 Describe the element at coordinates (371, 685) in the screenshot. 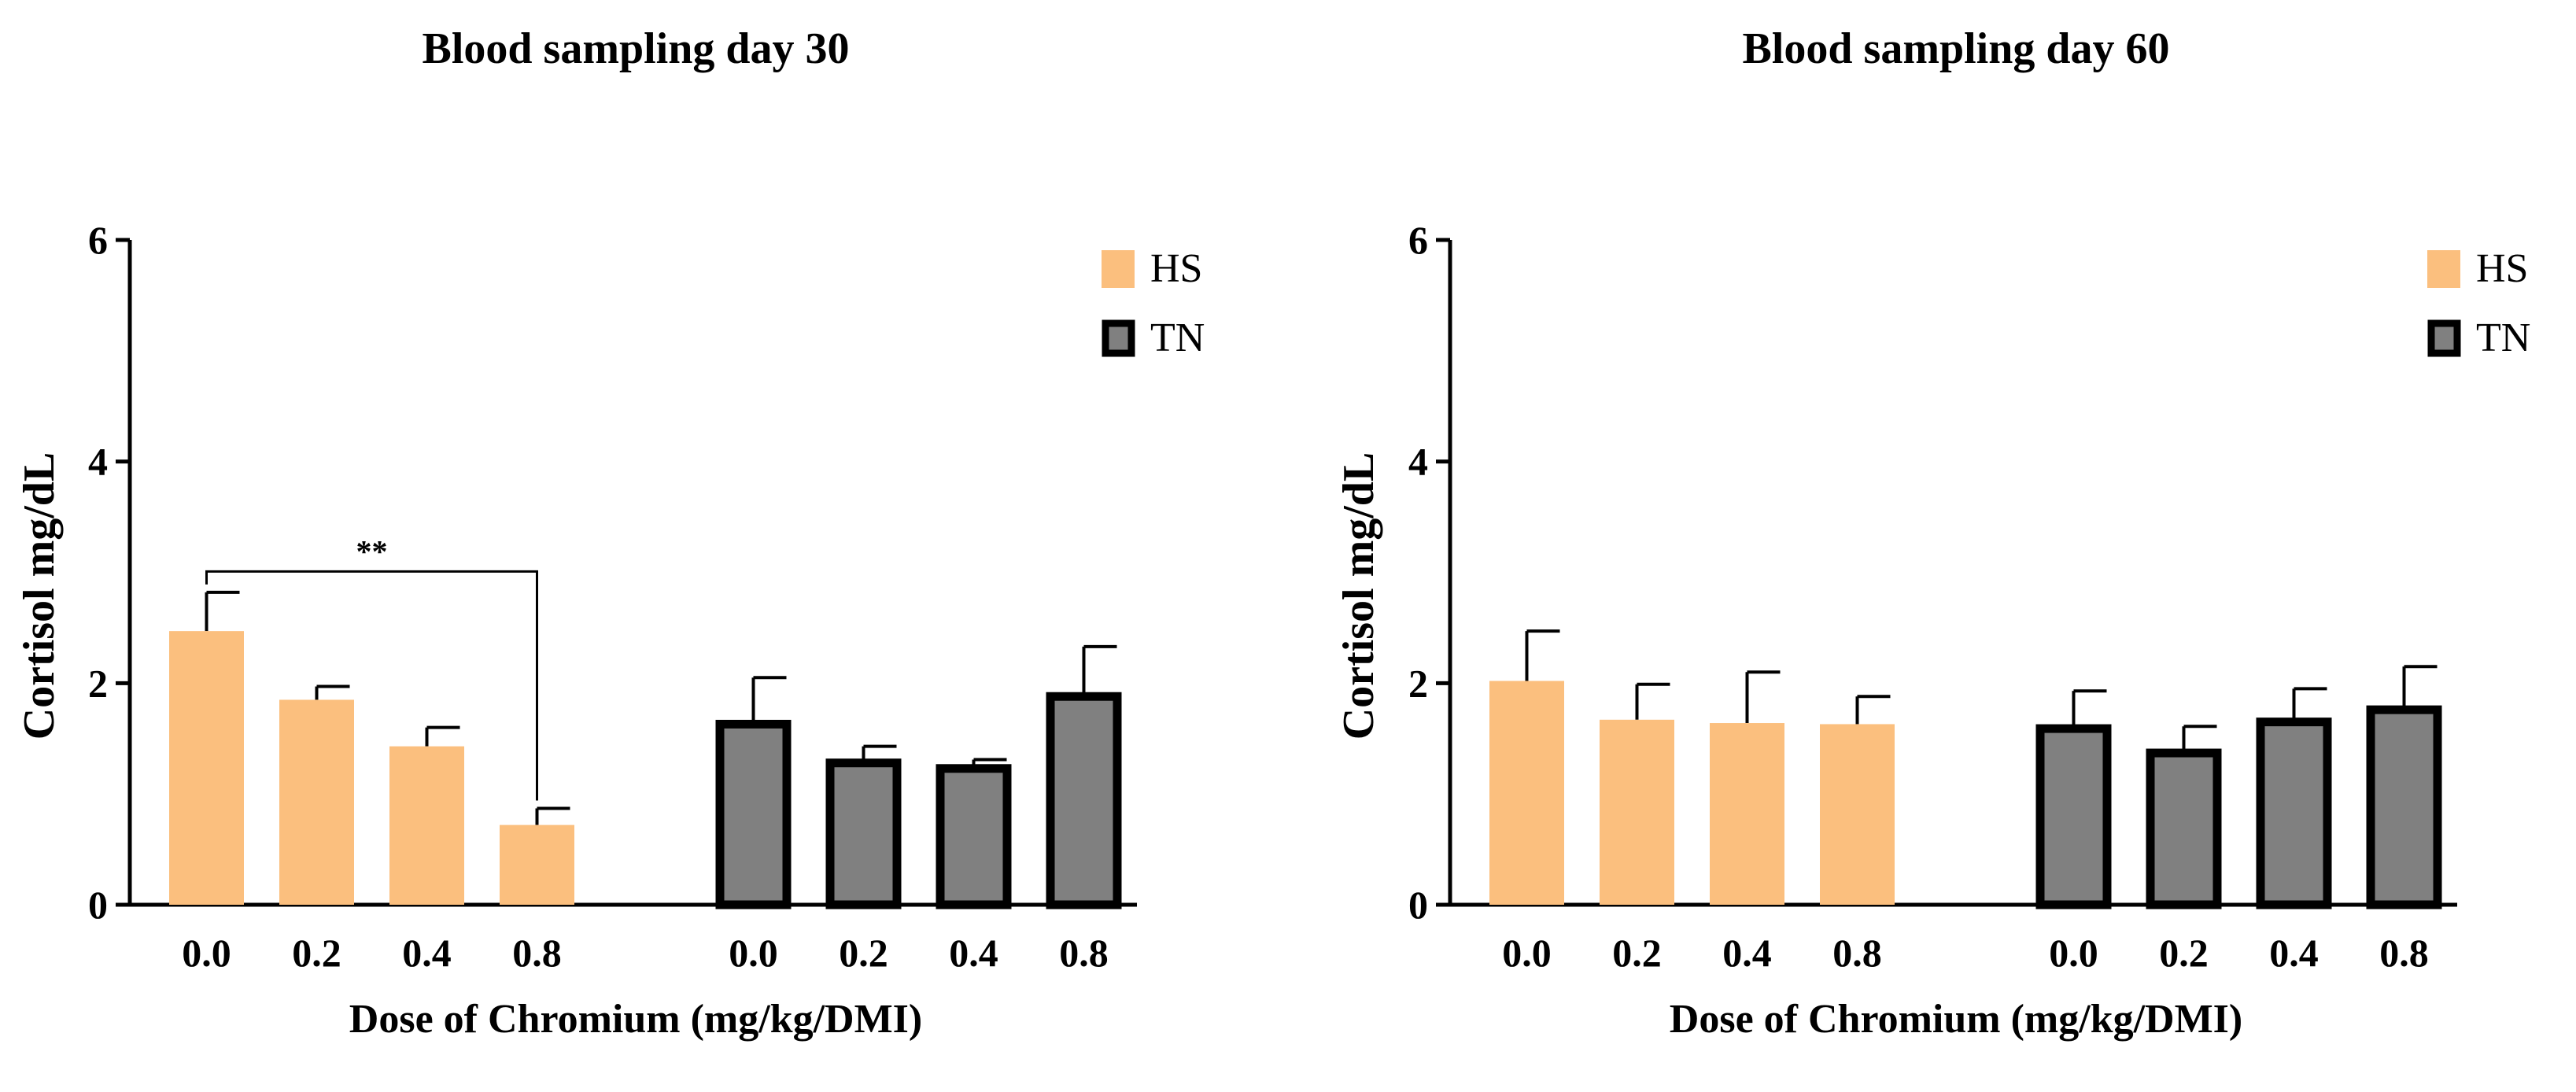

I see `significance-bracket` at that location.